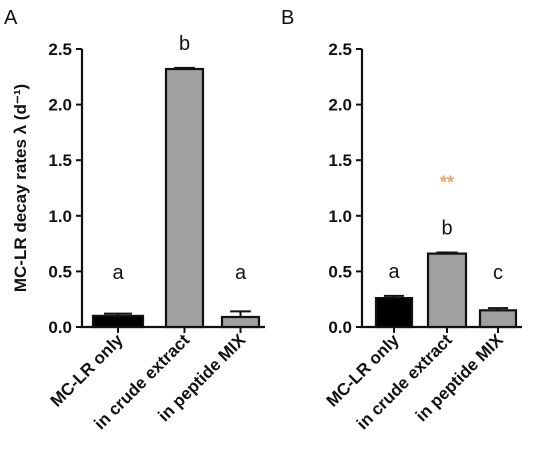 This screenshot has width=550, height=474. I want to click on panel-a-y-tick-label: 1.5, so click(60, 160).